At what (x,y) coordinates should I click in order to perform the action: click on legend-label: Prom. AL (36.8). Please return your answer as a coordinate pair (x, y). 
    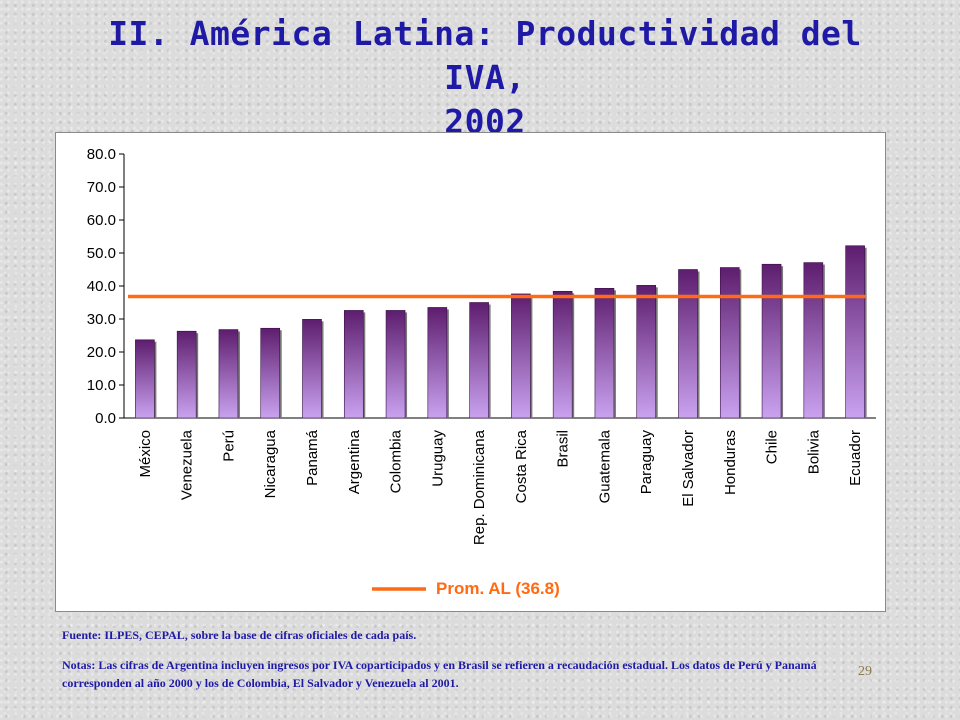
    Looking at the image, I should click on (498, 588).